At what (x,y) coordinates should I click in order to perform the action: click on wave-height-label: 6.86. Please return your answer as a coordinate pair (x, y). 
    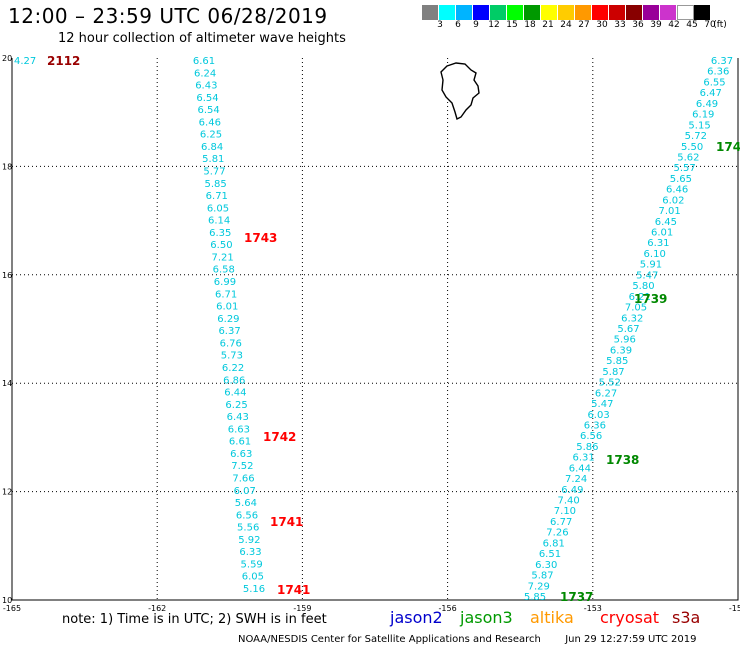
    Looking at the image, I should click on (234, 380).